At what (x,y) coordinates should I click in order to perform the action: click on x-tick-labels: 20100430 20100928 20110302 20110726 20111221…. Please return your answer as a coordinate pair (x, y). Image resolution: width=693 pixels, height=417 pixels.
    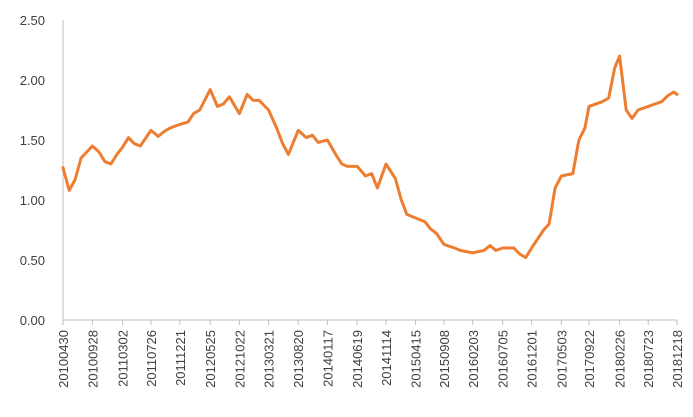
    Looking at the image, I should click on (370, 354).